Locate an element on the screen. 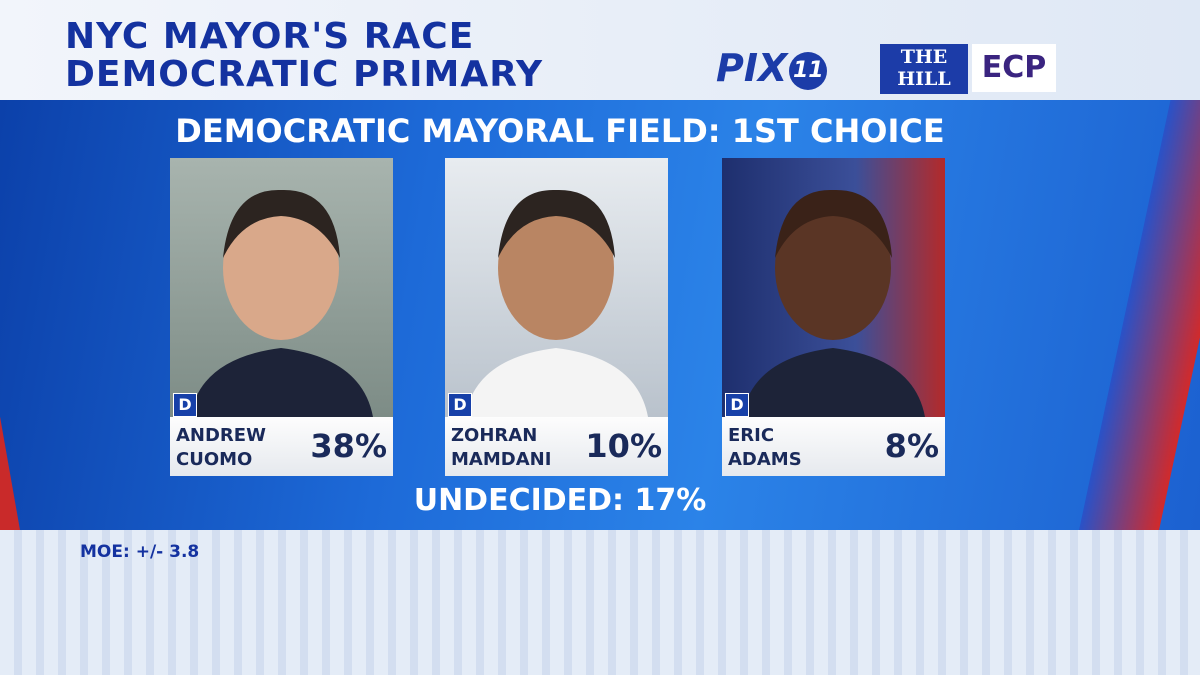 The height and width of the screenshot is (675, 1200). candidate-card: D ERIC ADAMS 8% is located at coordinates (833, 317).